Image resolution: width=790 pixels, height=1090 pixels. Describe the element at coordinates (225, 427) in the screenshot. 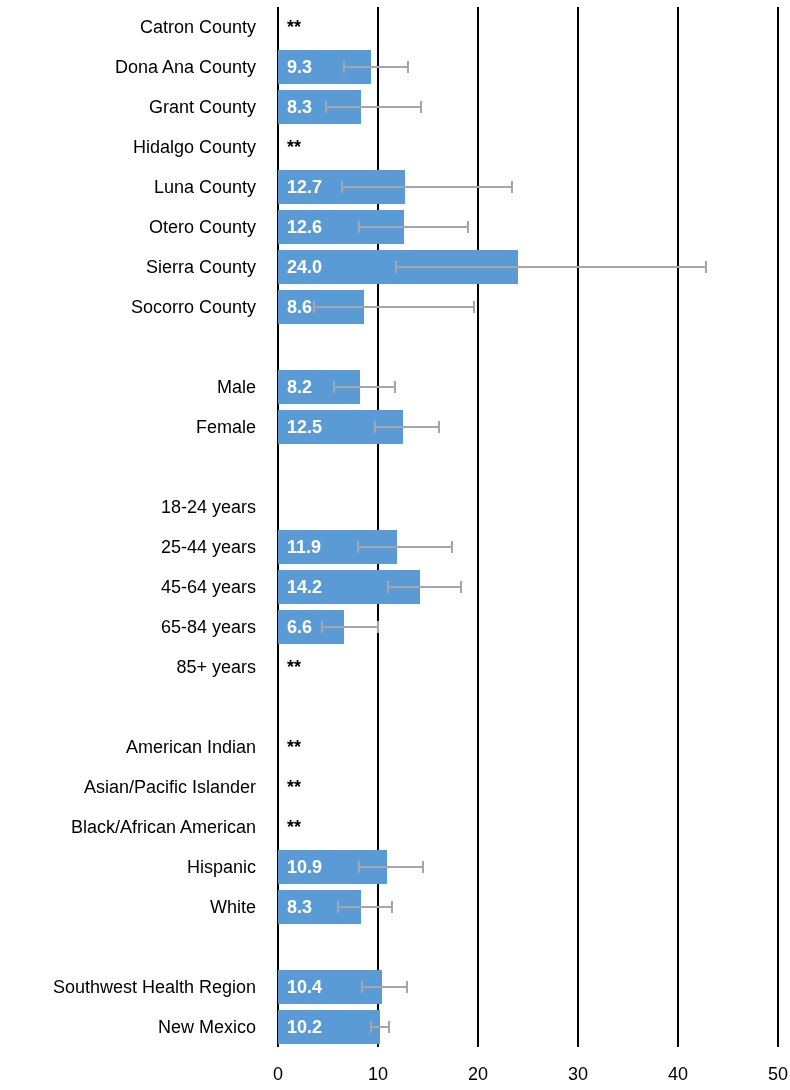

I see `y-tick-label: Female` at that location.